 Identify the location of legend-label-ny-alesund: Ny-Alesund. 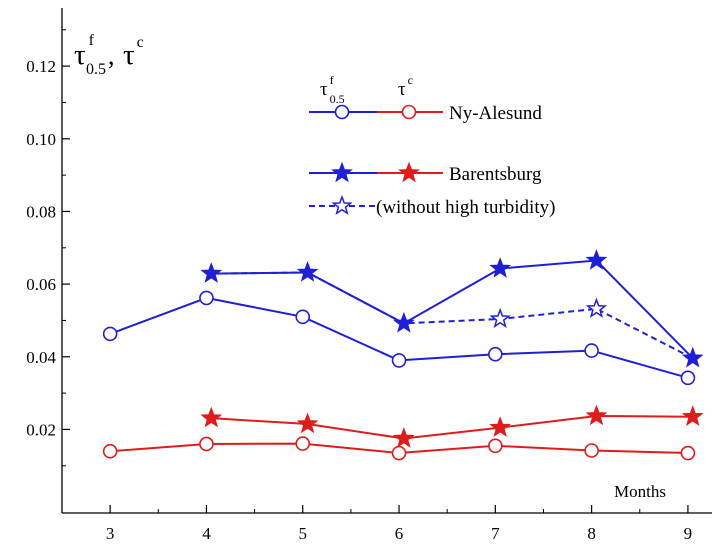
(495, 113).